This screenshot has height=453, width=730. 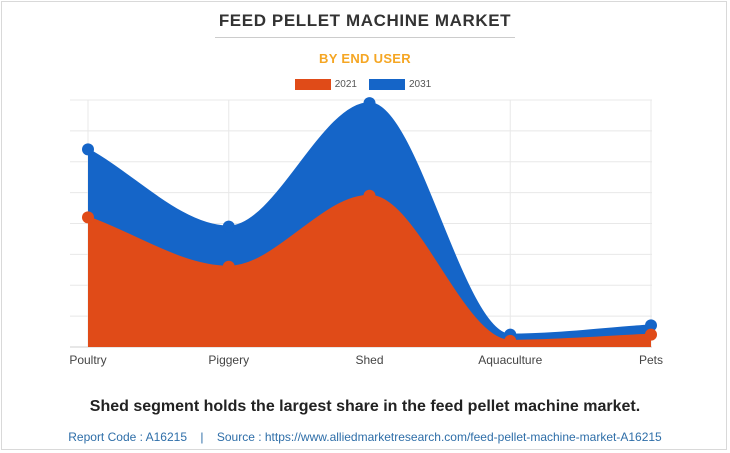 What do you see at coordinates (365, 20) in the screenshot?
I see `chart-title: FEED PELLET MACHINE MARKET` at bounding box center [365, 20].